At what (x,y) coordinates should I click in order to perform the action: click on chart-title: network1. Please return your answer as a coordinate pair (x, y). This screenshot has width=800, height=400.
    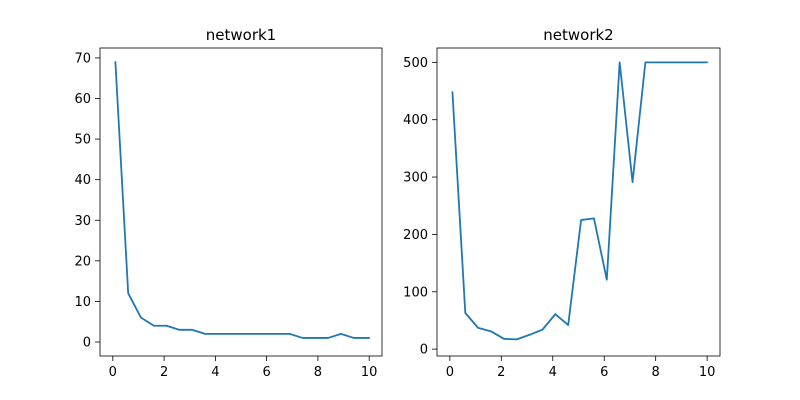
    Looking at the image, I should click on (241, 35).